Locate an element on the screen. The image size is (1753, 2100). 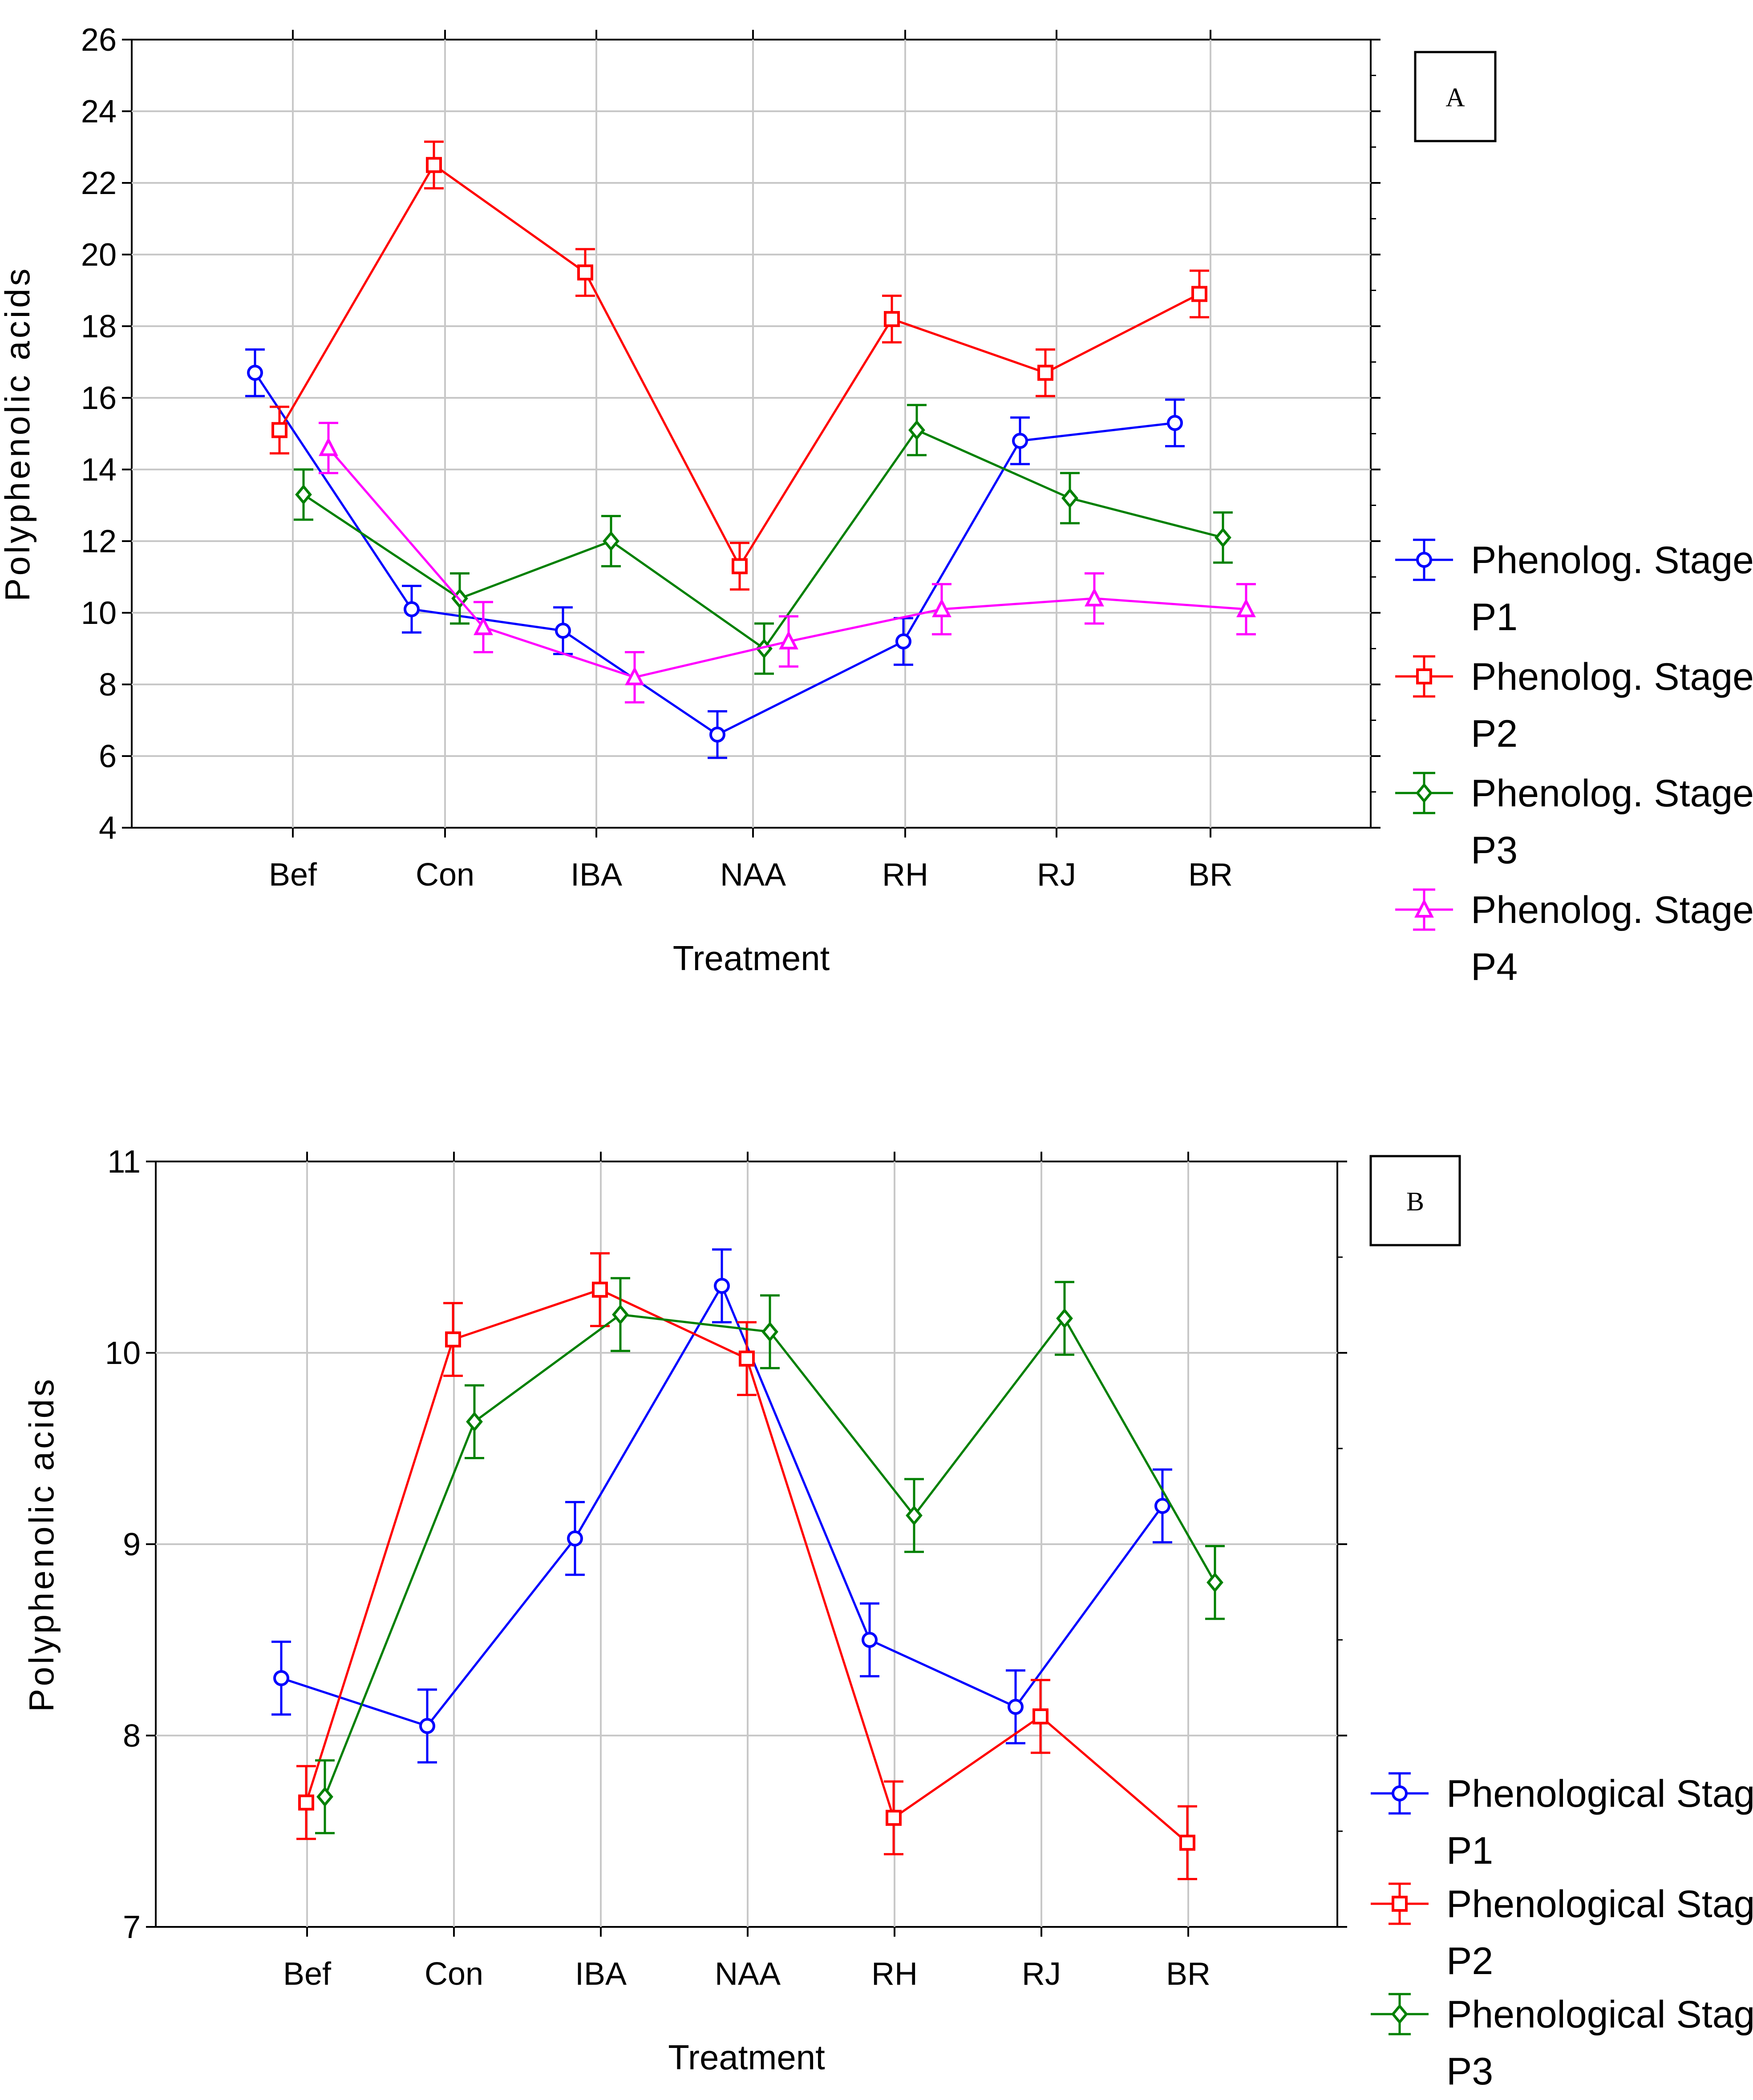
legend-label-line2: P4 is located at coordinates (1494, 967).